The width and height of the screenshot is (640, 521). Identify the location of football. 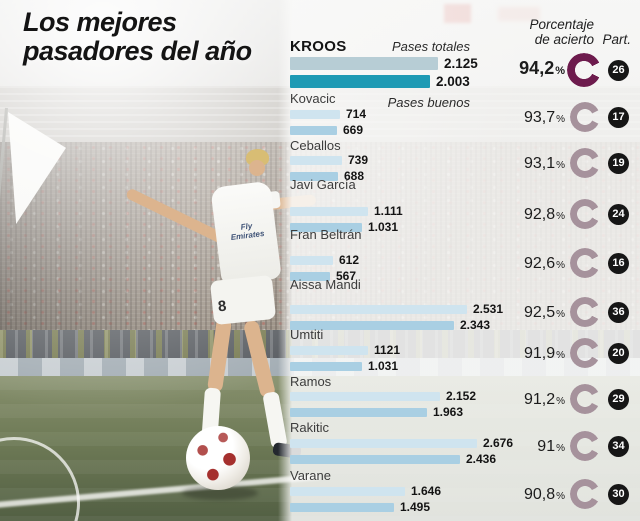
(218, 458).